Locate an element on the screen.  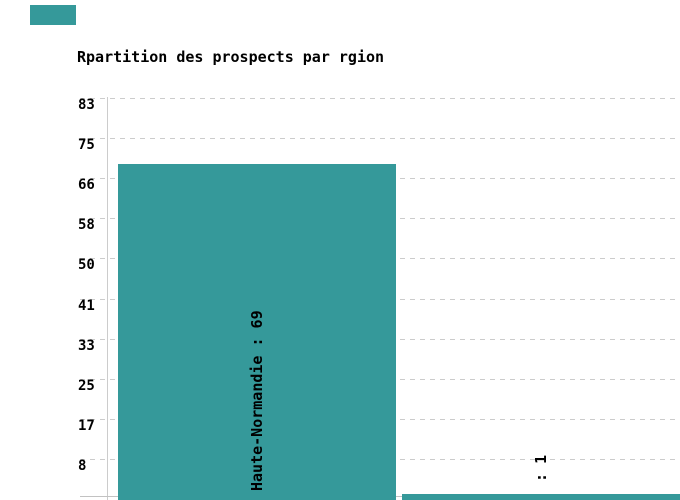
bar-value-label: Haute-Normandie : 69 is located at coordinates (256, 400).